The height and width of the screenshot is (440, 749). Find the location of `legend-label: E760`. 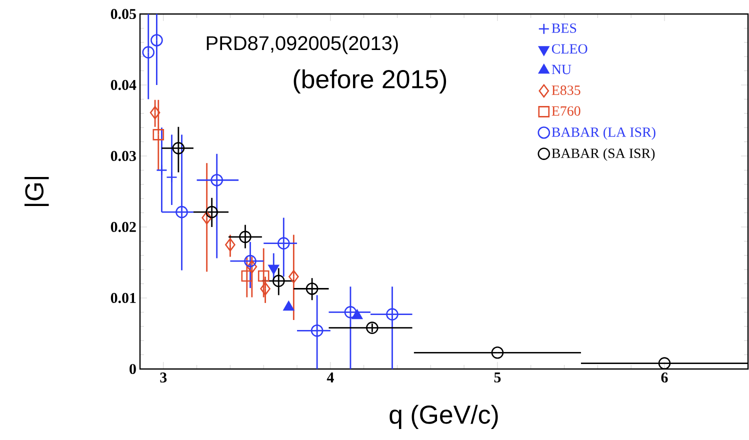

legend-label: E760 is located at coordinates (566, 111).